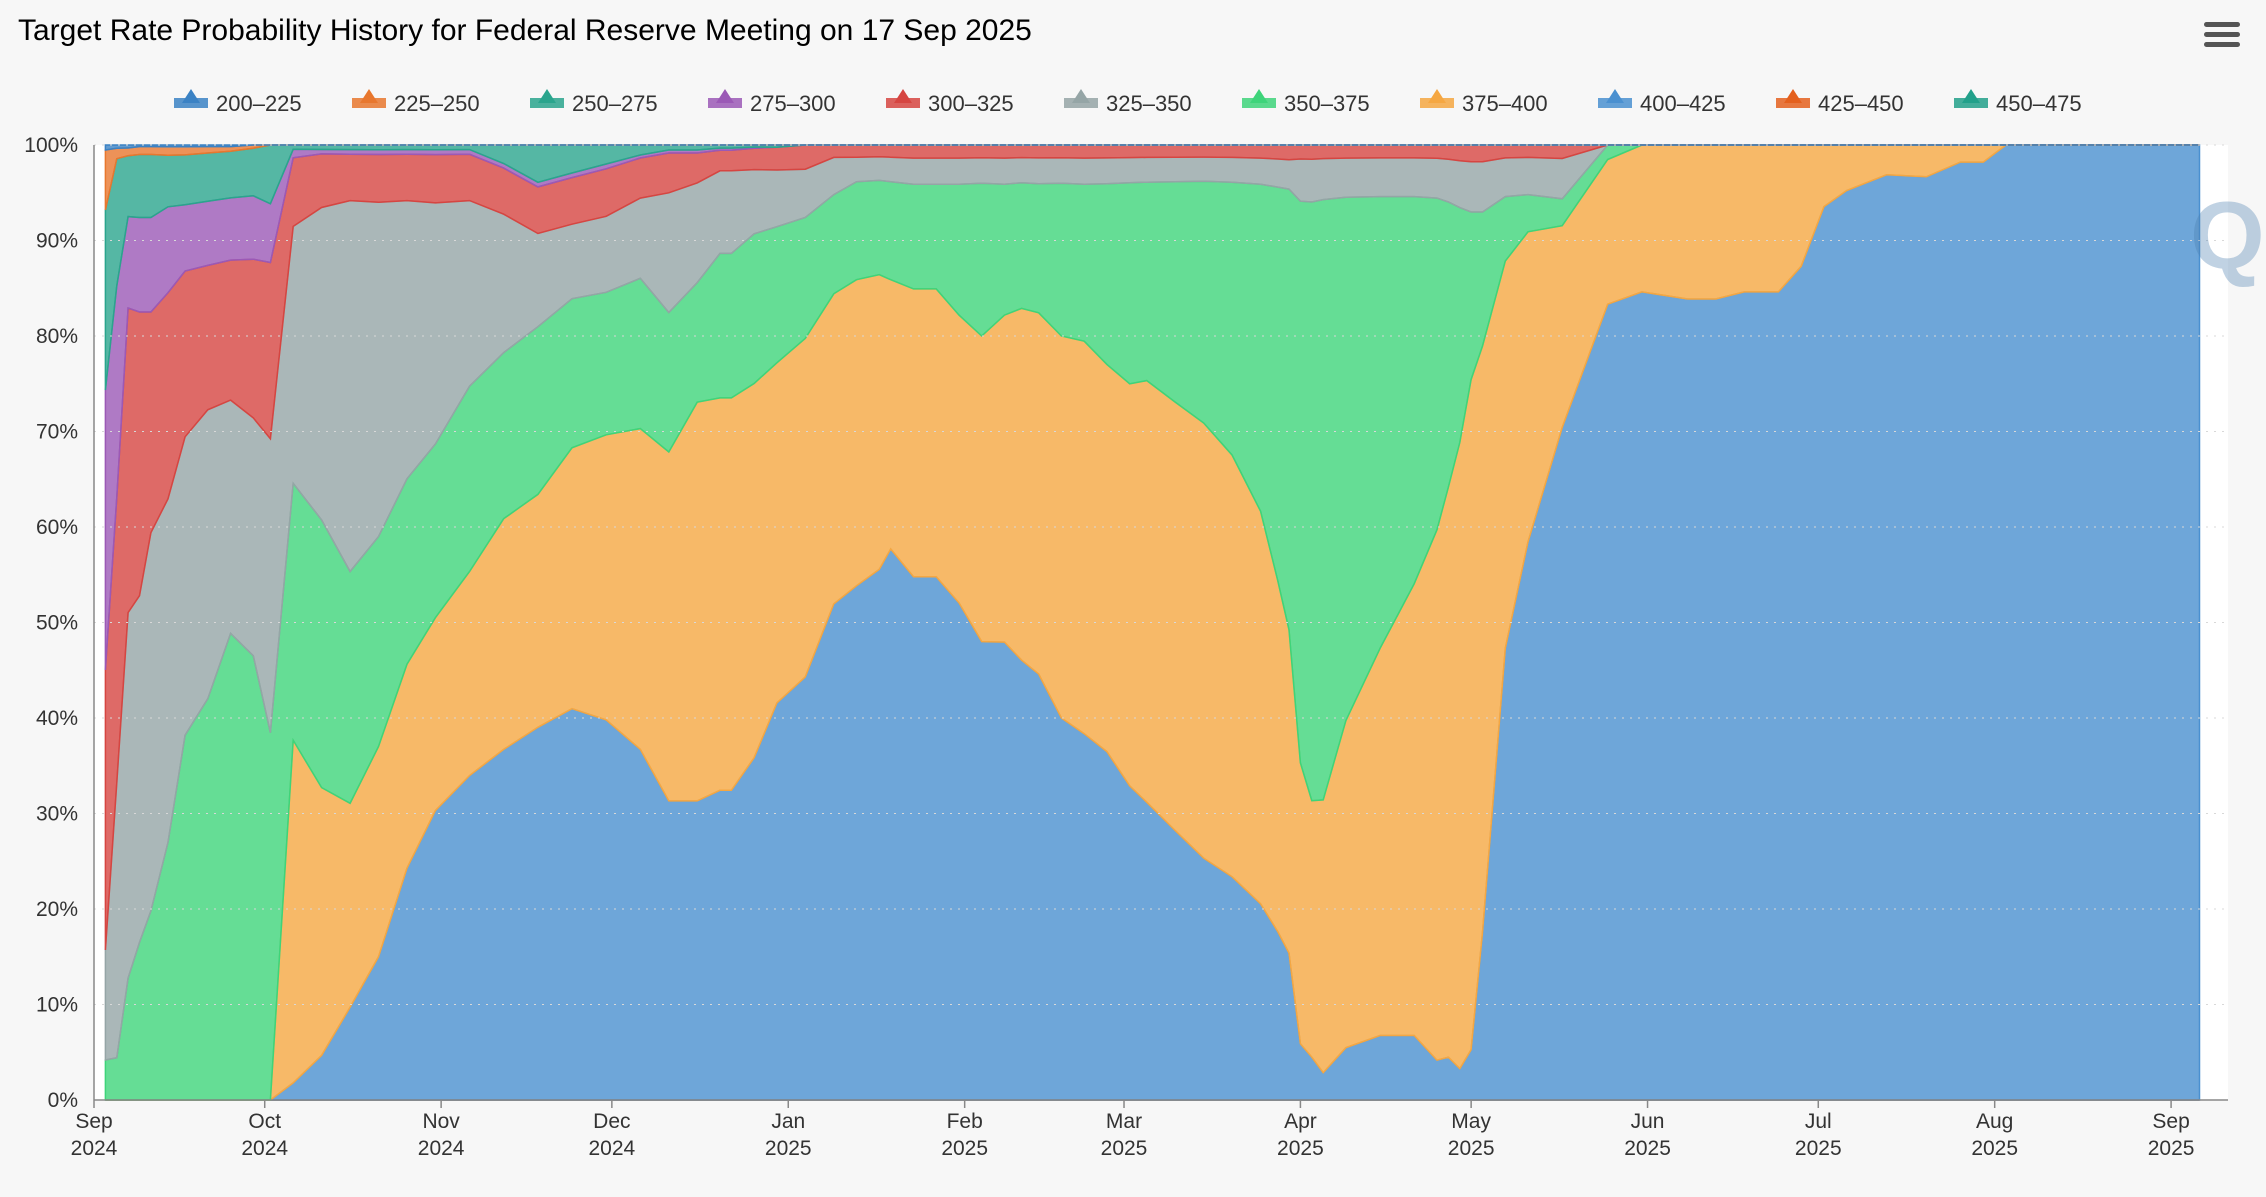 The width and height of the screenshot is (2266, 1197). Describe the element at coordinates (264, 1121) in the screenshot. I see `x-tick-label-month: Oct` at that location.